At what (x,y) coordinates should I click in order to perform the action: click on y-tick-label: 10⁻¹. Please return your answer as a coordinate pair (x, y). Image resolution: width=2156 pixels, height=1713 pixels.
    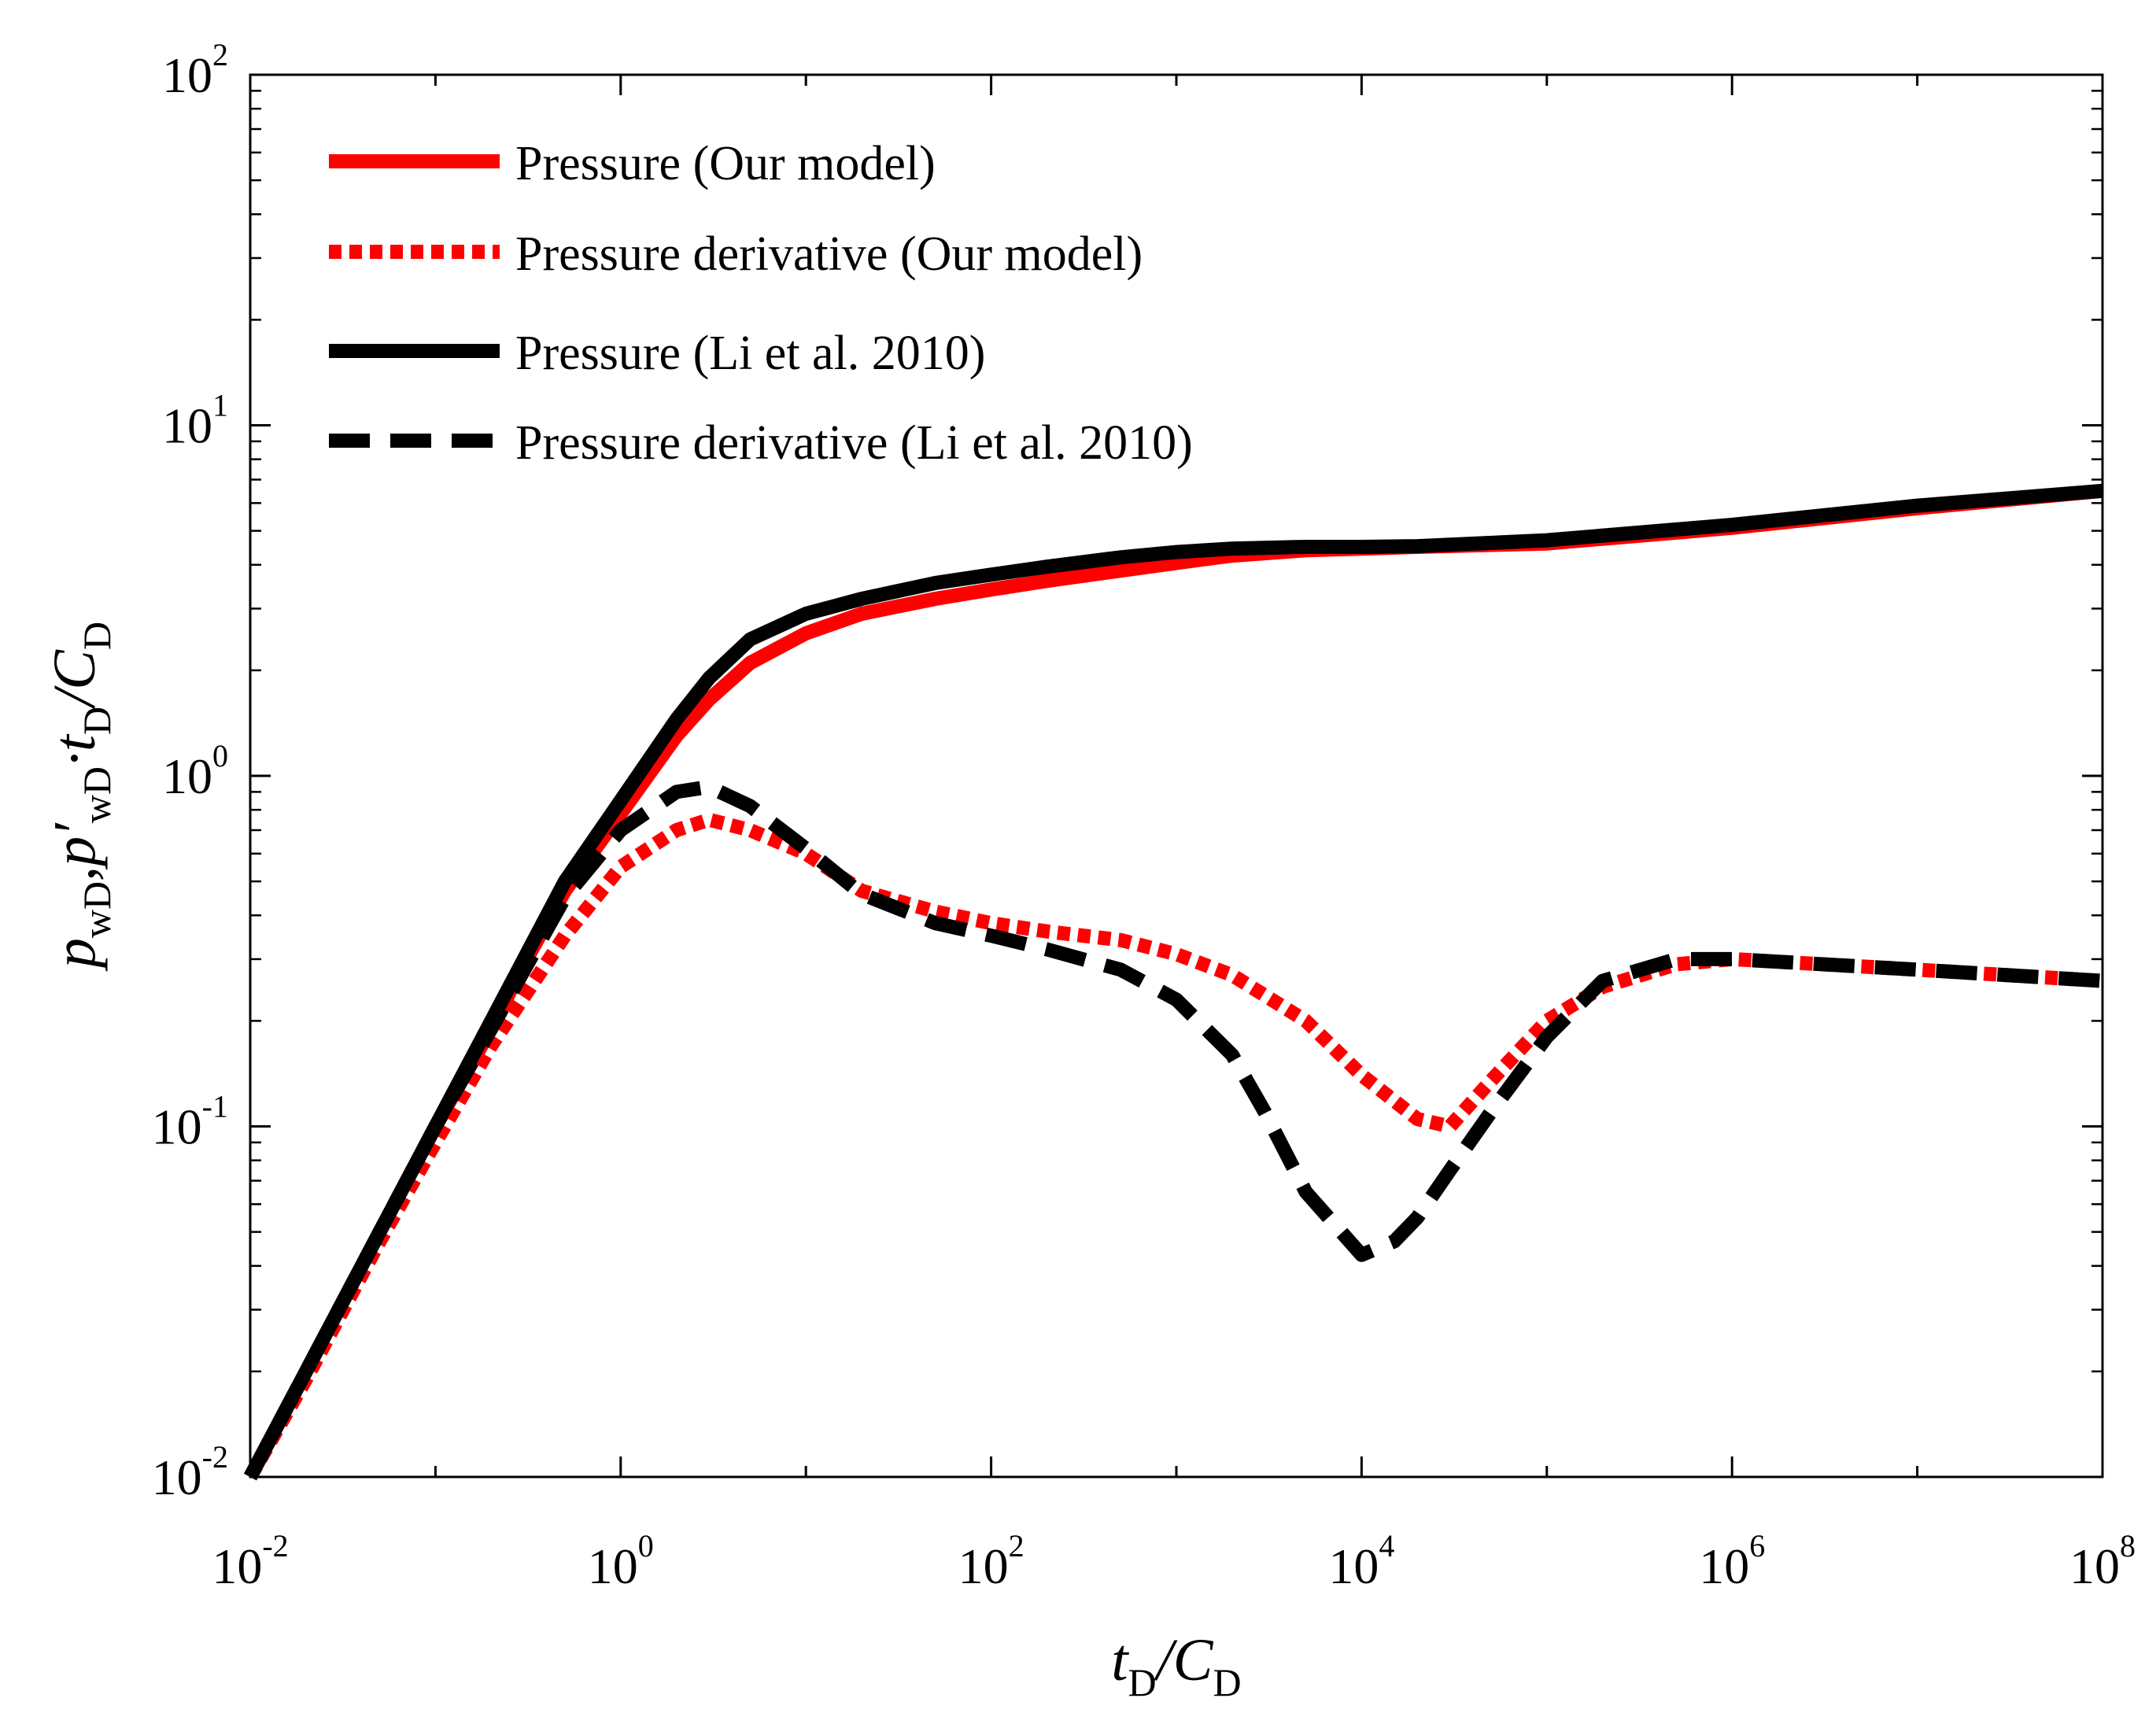
    Looking at the image, I should click on (190, 1122).